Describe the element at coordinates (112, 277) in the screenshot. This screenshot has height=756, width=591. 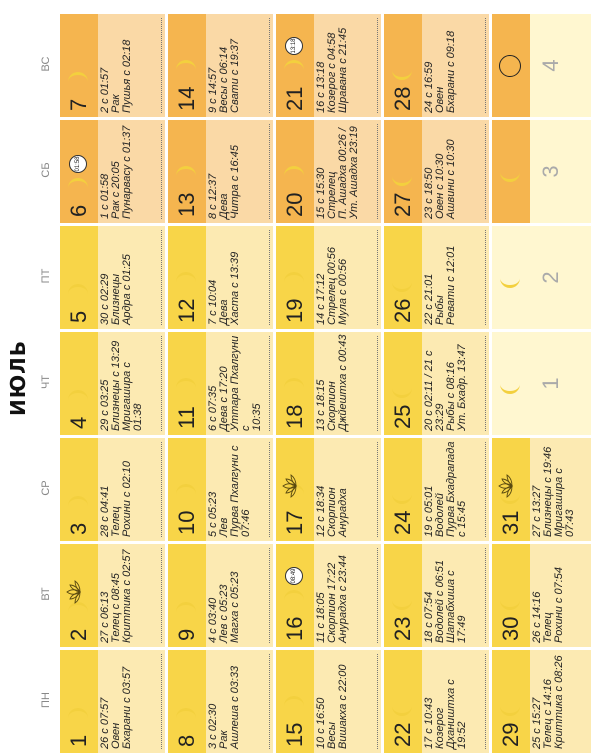
I see `day-cell: 5 30 с 02:29 Близнецы Ардра с 01:25` at that location.